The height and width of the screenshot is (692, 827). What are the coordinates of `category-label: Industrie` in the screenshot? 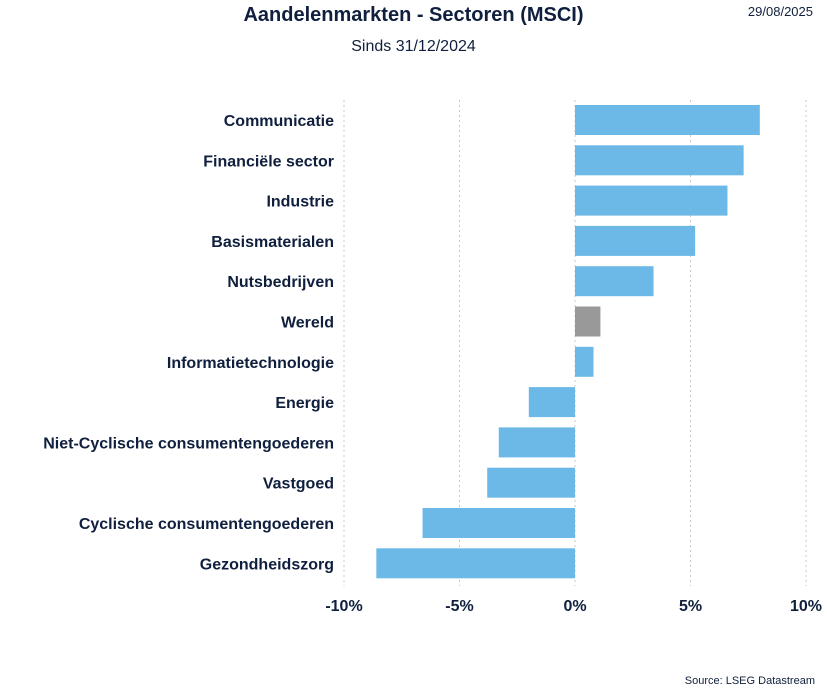 It's located at (300, 202).